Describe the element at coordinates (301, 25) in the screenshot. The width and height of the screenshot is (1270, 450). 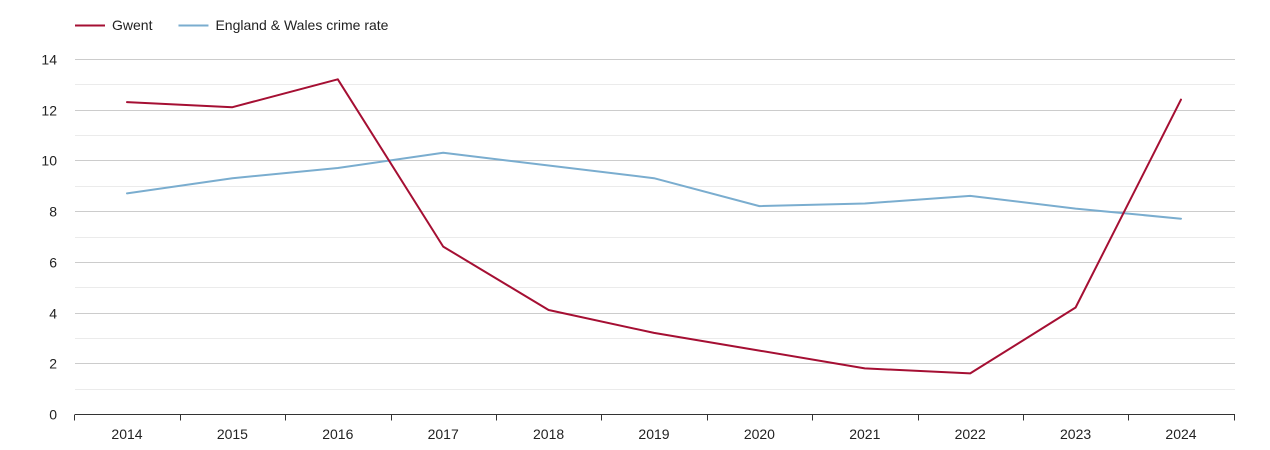
I see `legend-label-england-wales-crime-rate: England & Wales crime rate` at that location.